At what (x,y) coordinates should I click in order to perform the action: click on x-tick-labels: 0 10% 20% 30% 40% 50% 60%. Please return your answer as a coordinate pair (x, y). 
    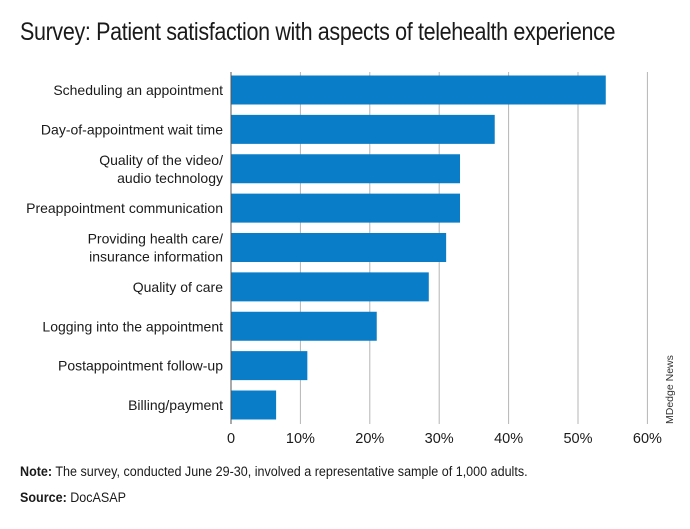
    Looking at the image, I should click on (444, 439).